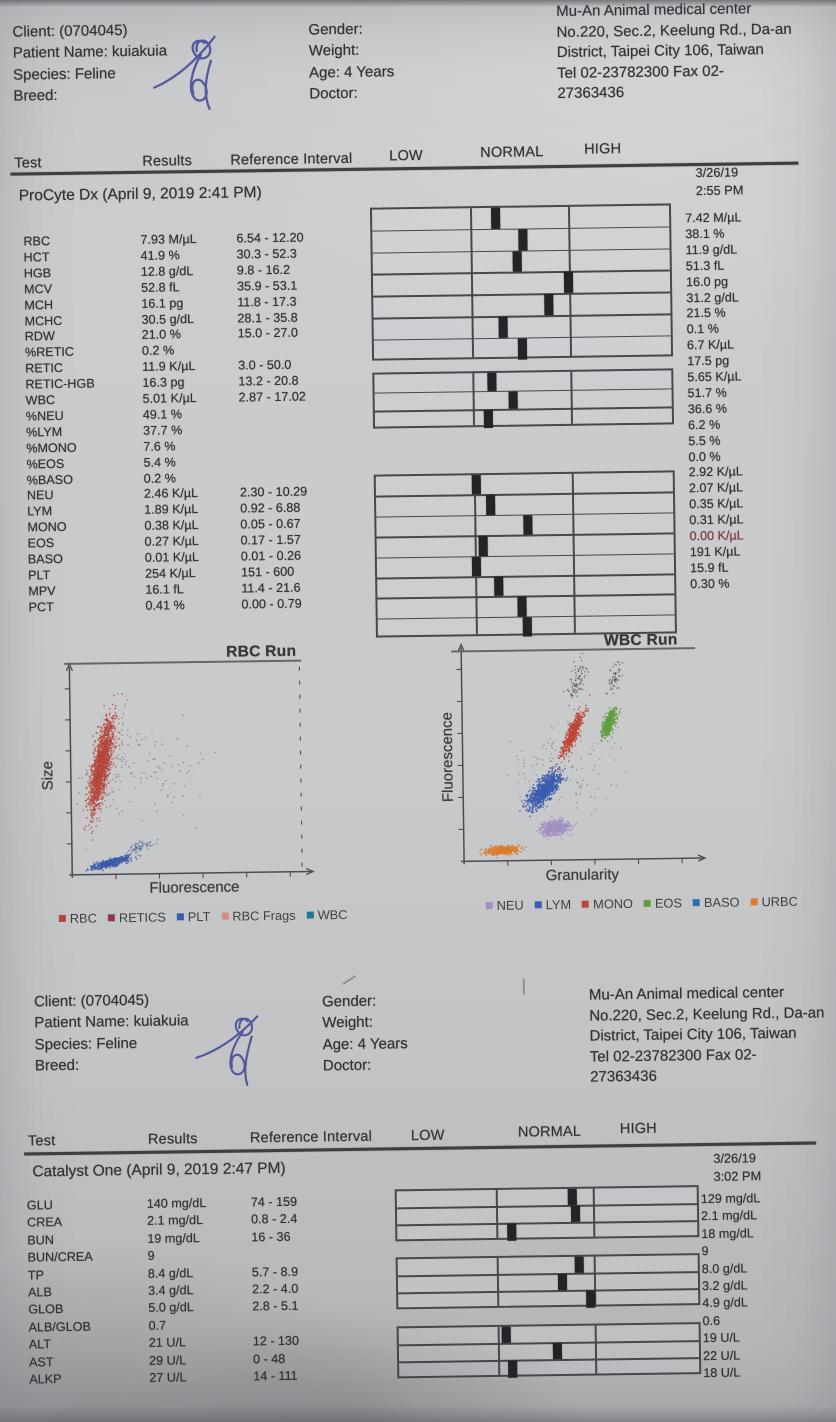  I want to click on result-value: 12.8 g/dL, so click(167, 271).